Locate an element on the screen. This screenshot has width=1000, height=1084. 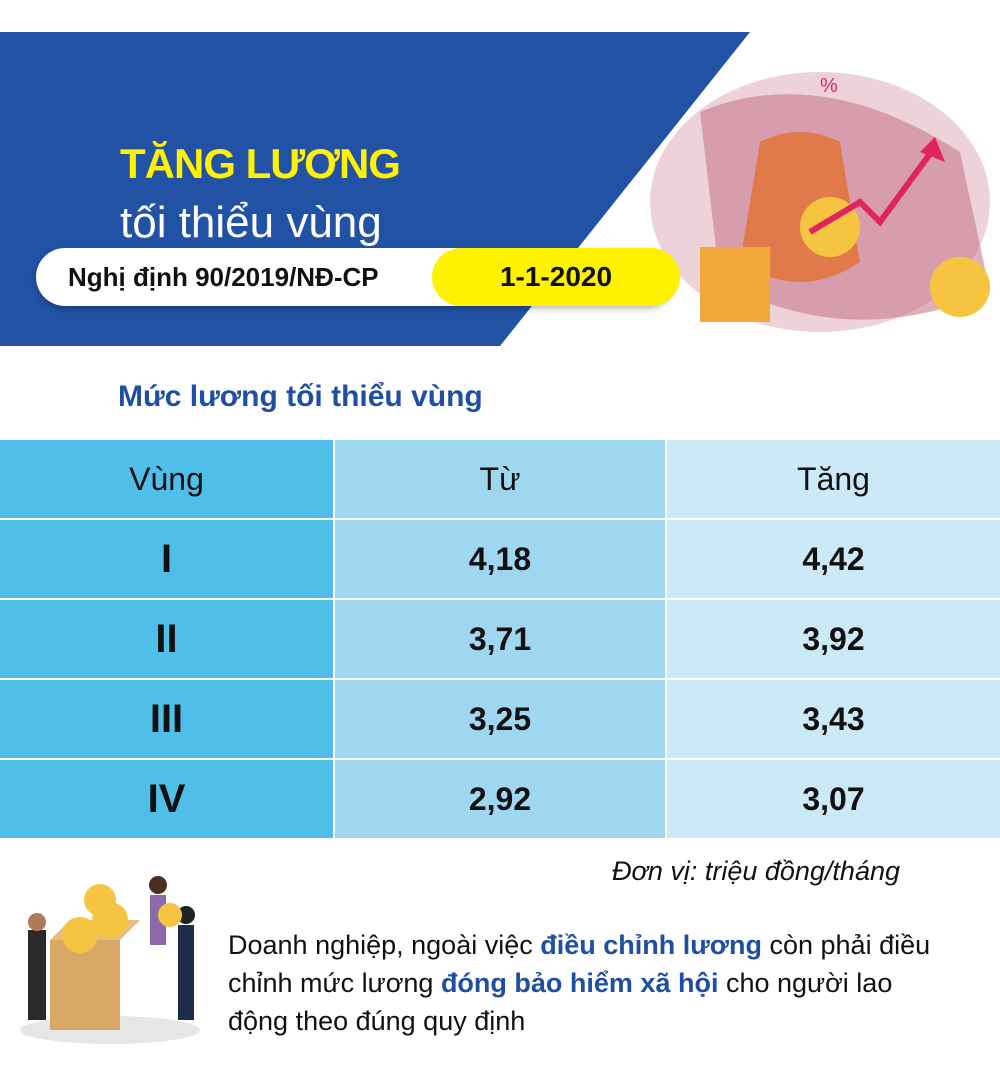
note-highlight: điều chỉnh lương is located at coordinates (651, 945).